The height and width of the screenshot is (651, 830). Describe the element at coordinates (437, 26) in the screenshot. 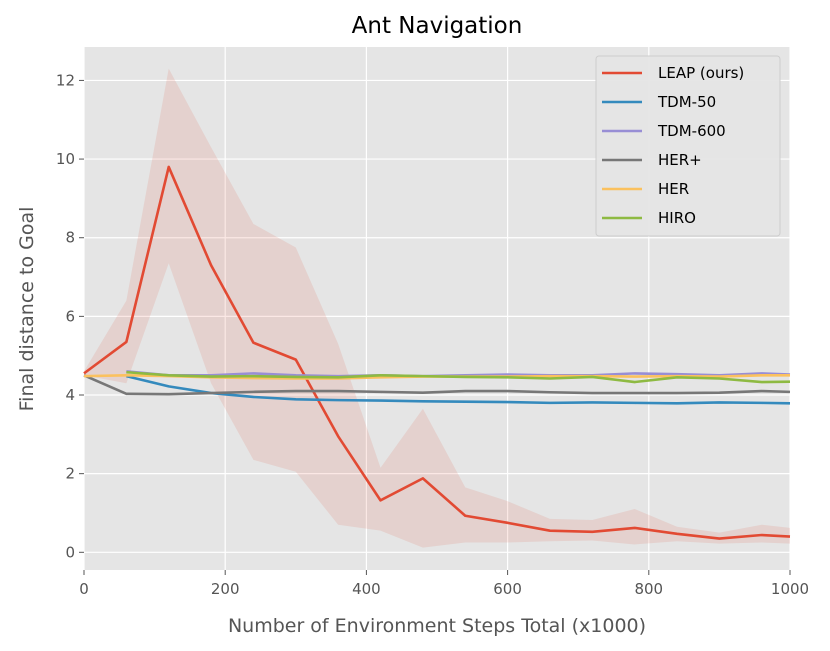

I see `chart-title: Ant Navigation` at that location.